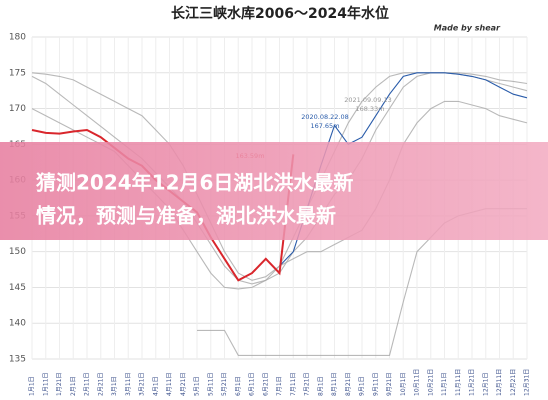 This screenshot has width=548, height=400. What do you see at coordinates (87, 384) in the screenshot?
I see `x-tick-label: 2月11日` at bounding box center [87, 384].